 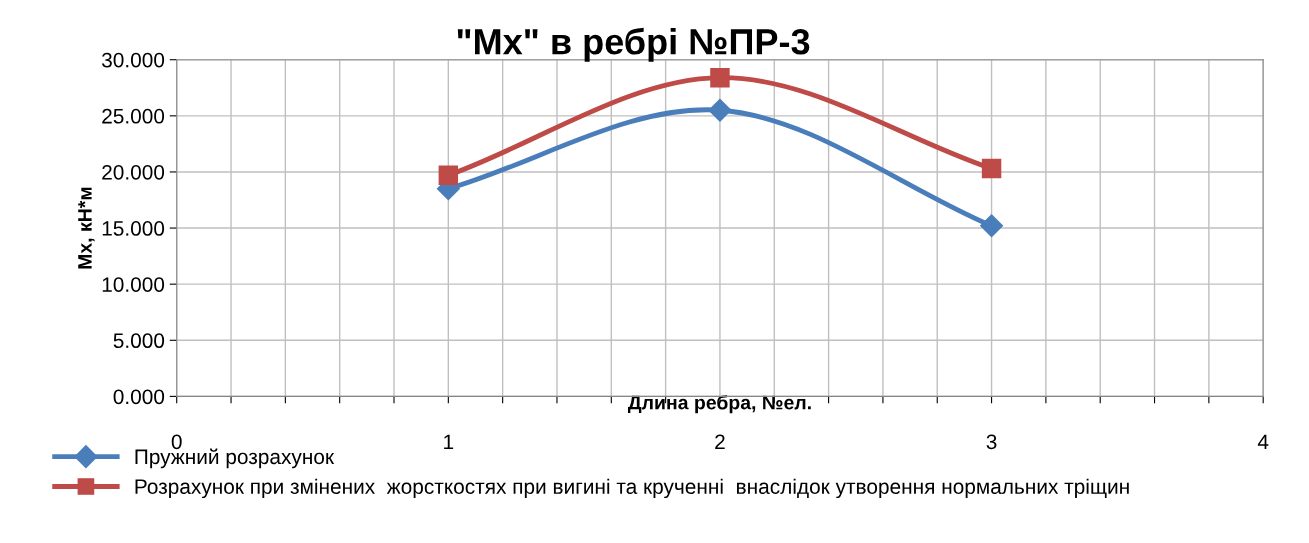 What do you see at coordinates (633, 44) in the screenshot?
I see `chart-title: "Mx" в ребрі №ПР-3` at bounding box center [633, 44].